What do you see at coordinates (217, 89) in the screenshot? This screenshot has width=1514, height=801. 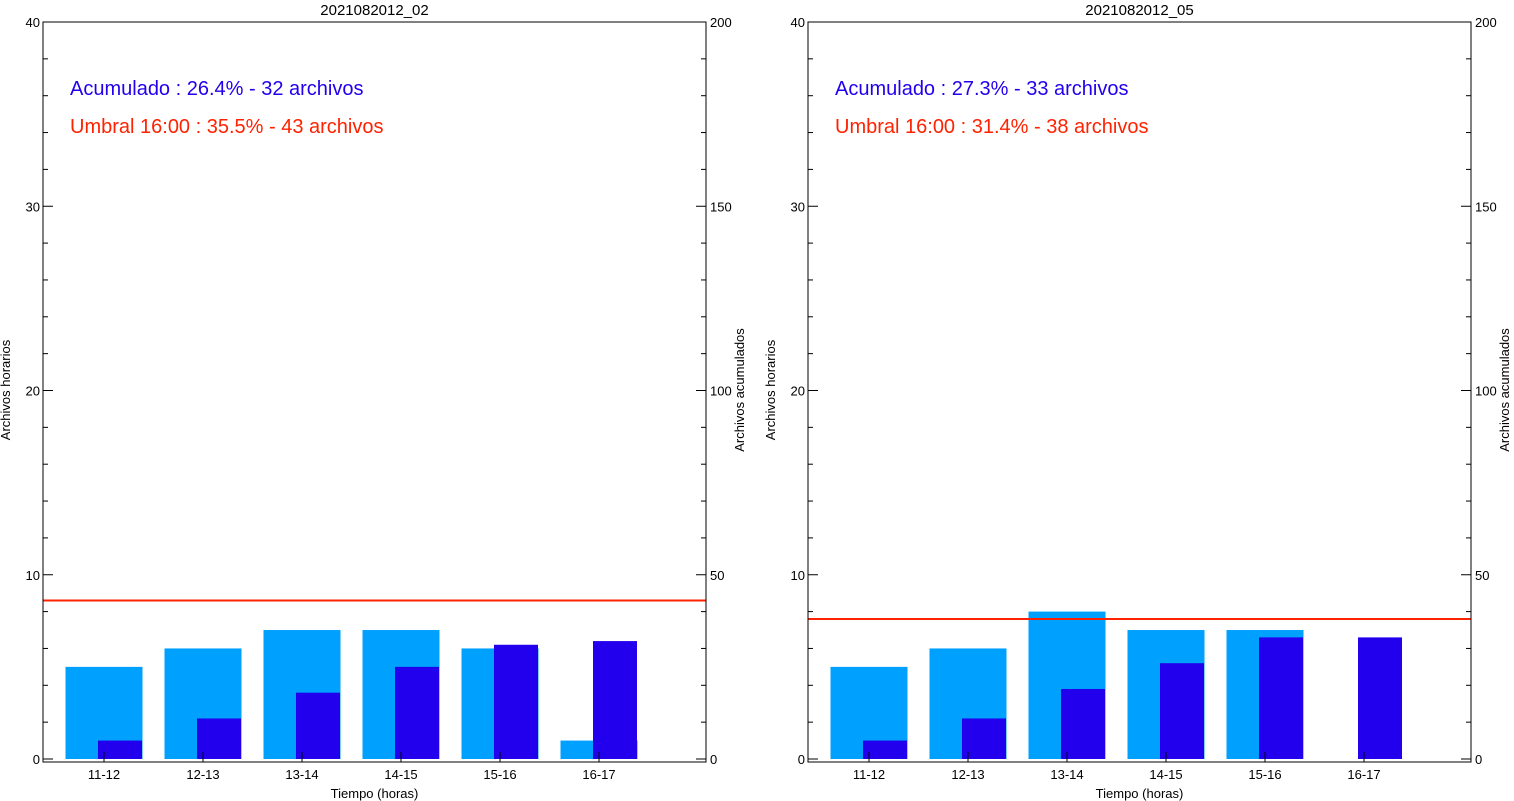 I see `accumulated-annotation: Acumulado : 26.4% - 32 archivos` at bounding box center [217, 89].